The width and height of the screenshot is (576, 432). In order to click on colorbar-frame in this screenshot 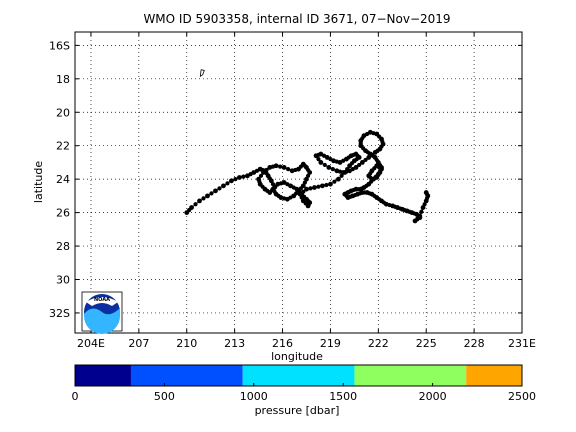, I will do `click(298, 375)`.